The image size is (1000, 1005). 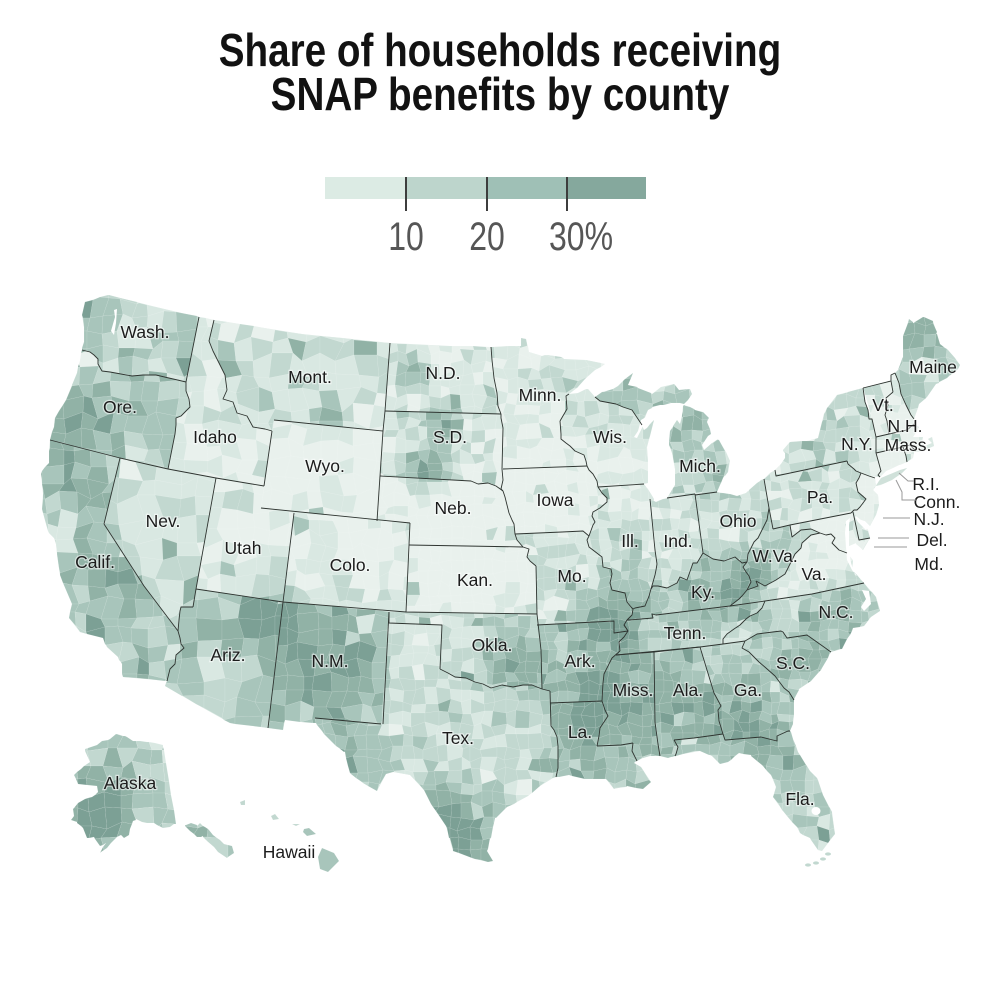 What do you see at coordinates (406, 236) in the screenshot?
I see `svg-text: 10` at bounding box center [406, 236].